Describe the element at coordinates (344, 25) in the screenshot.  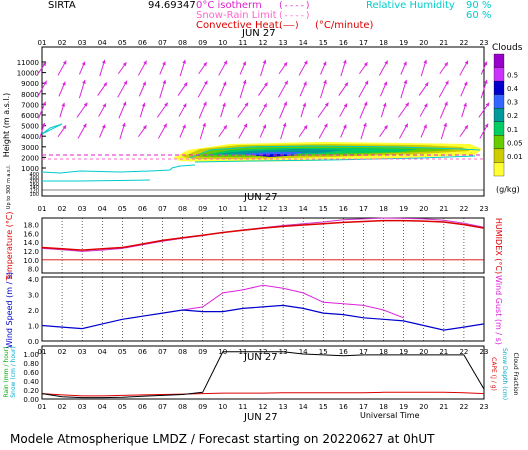
I see `legend-convective-unit: (°C/minute)` at that location.